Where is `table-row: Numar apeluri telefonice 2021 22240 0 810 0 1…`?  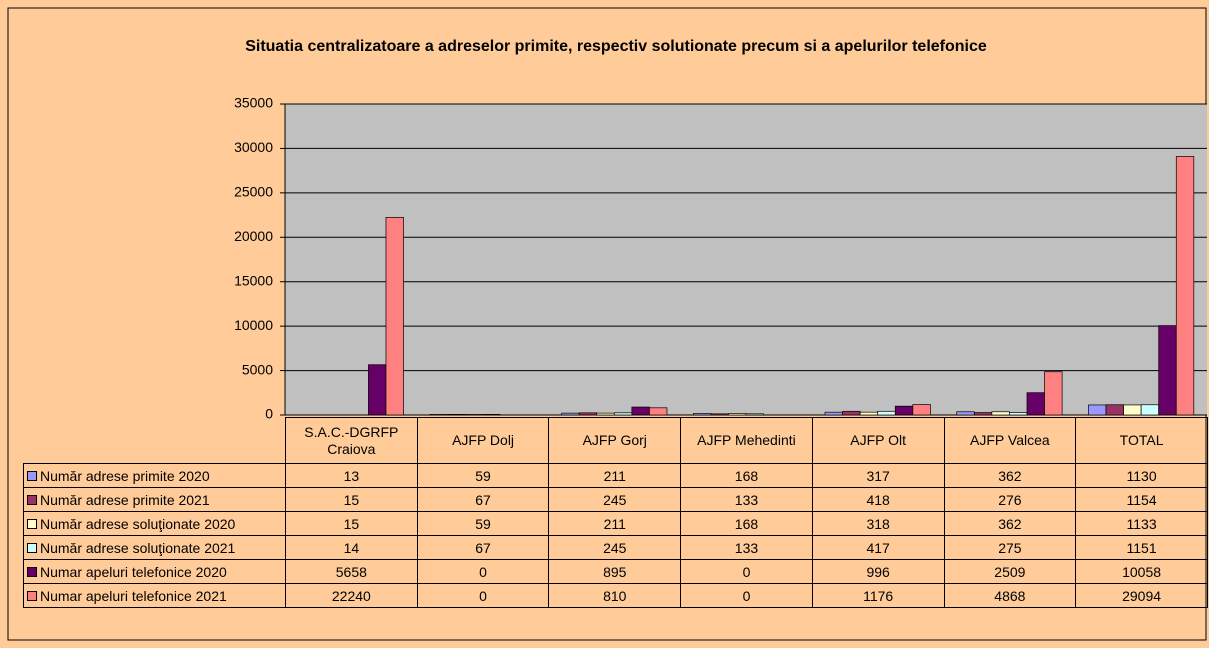 table-row: Numar apeluri telefonice 2021 22240 0 810 0 1… is located at coordinates (615, 595).